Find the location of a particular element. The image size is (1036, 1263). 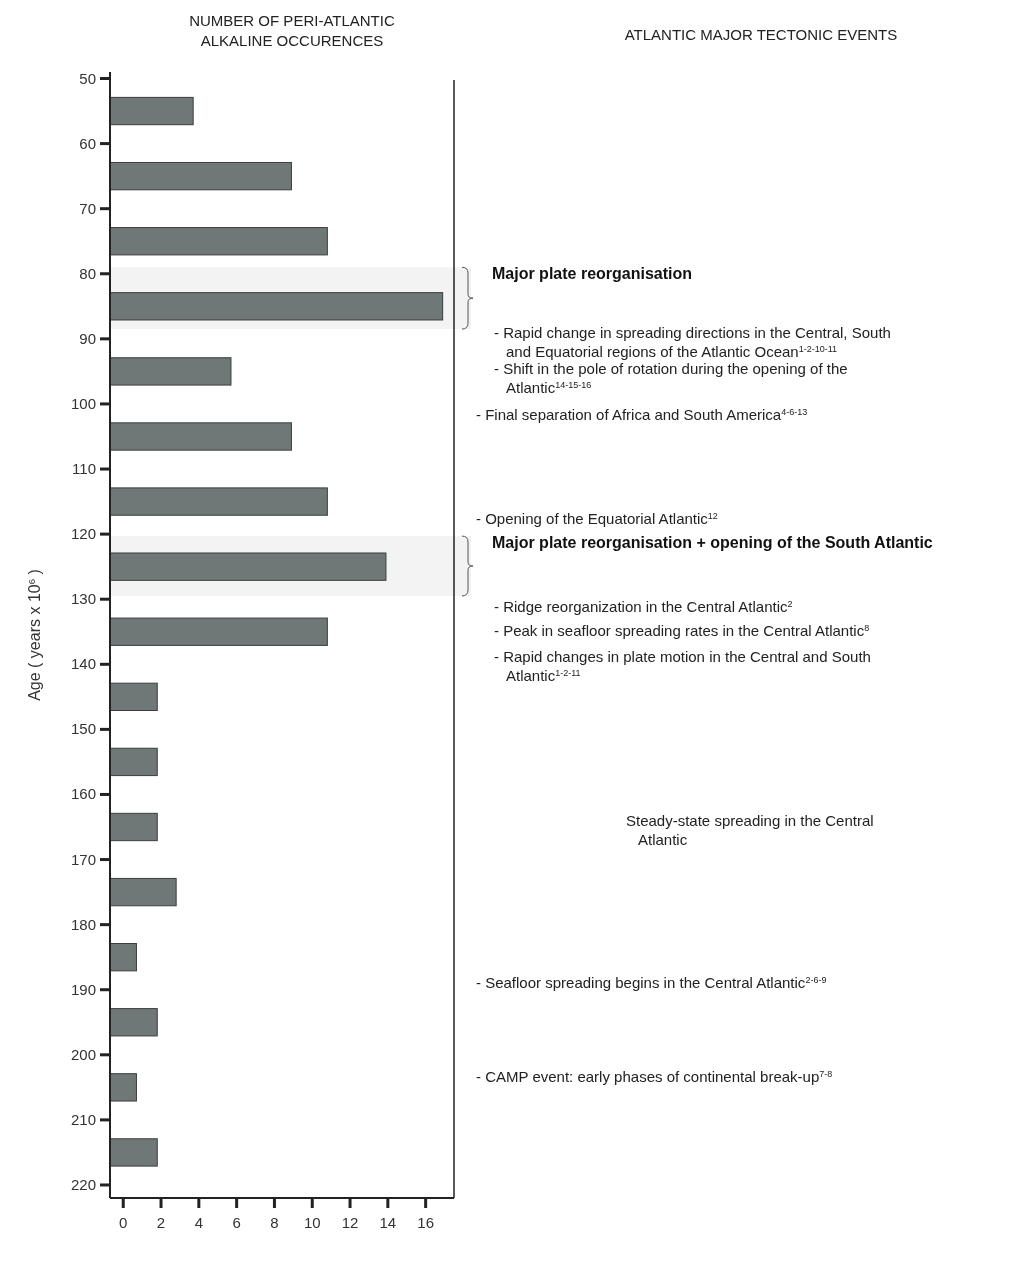

y-tick-label: 80 is located at coordinates (87, 273).